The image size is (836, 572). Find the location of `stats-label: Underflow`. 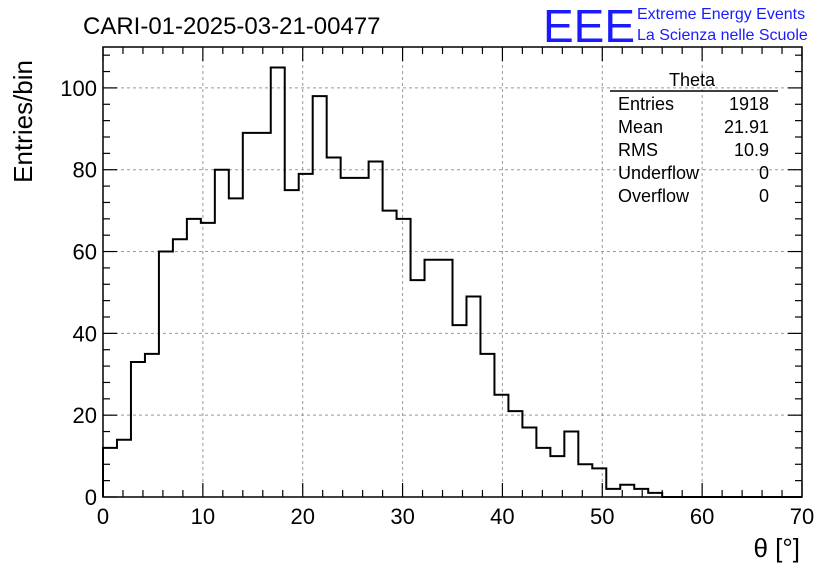

stats-label: Underflow is located at coordinates (659, 173).